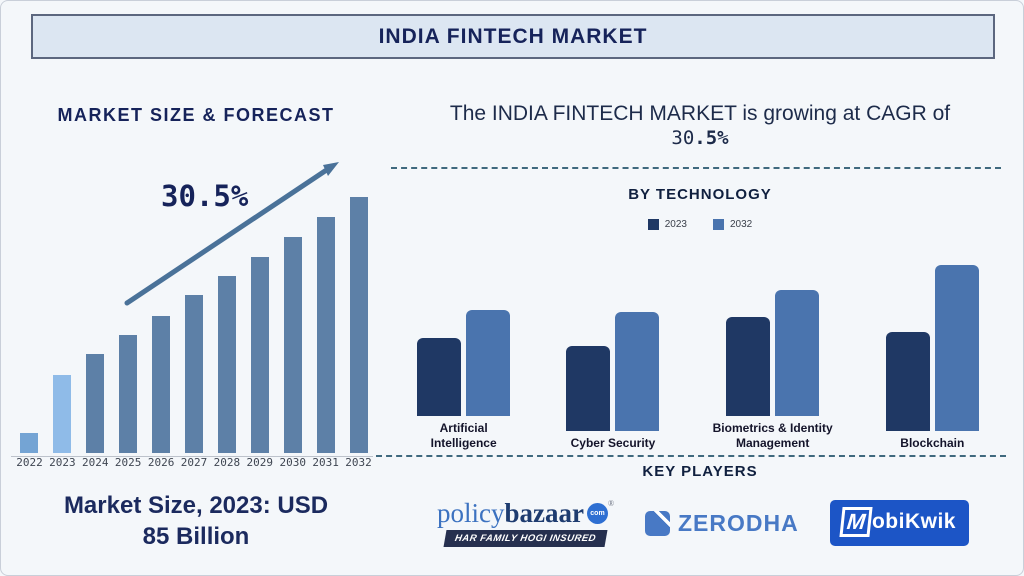 The image size is (1024, 576). I want to click on forecast-year-label: 2026, so click(161, 462).